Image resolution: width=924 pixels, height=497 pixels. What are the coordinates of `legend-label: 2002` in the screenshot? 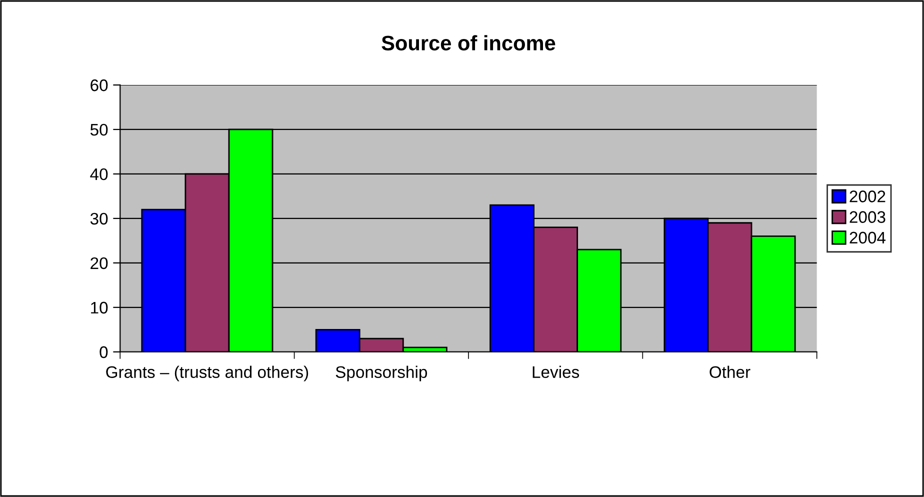 It's located at (868, 196).